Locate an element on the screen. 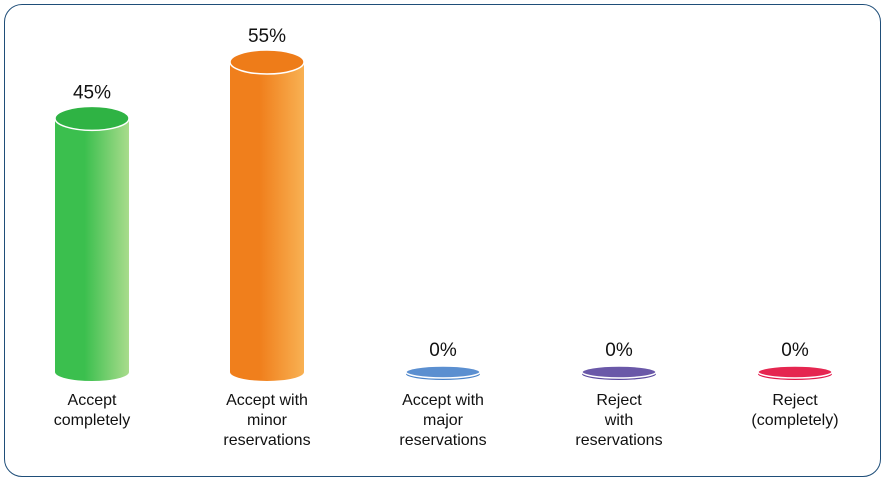  value-label: 45% is located at coordinates (92, 92).